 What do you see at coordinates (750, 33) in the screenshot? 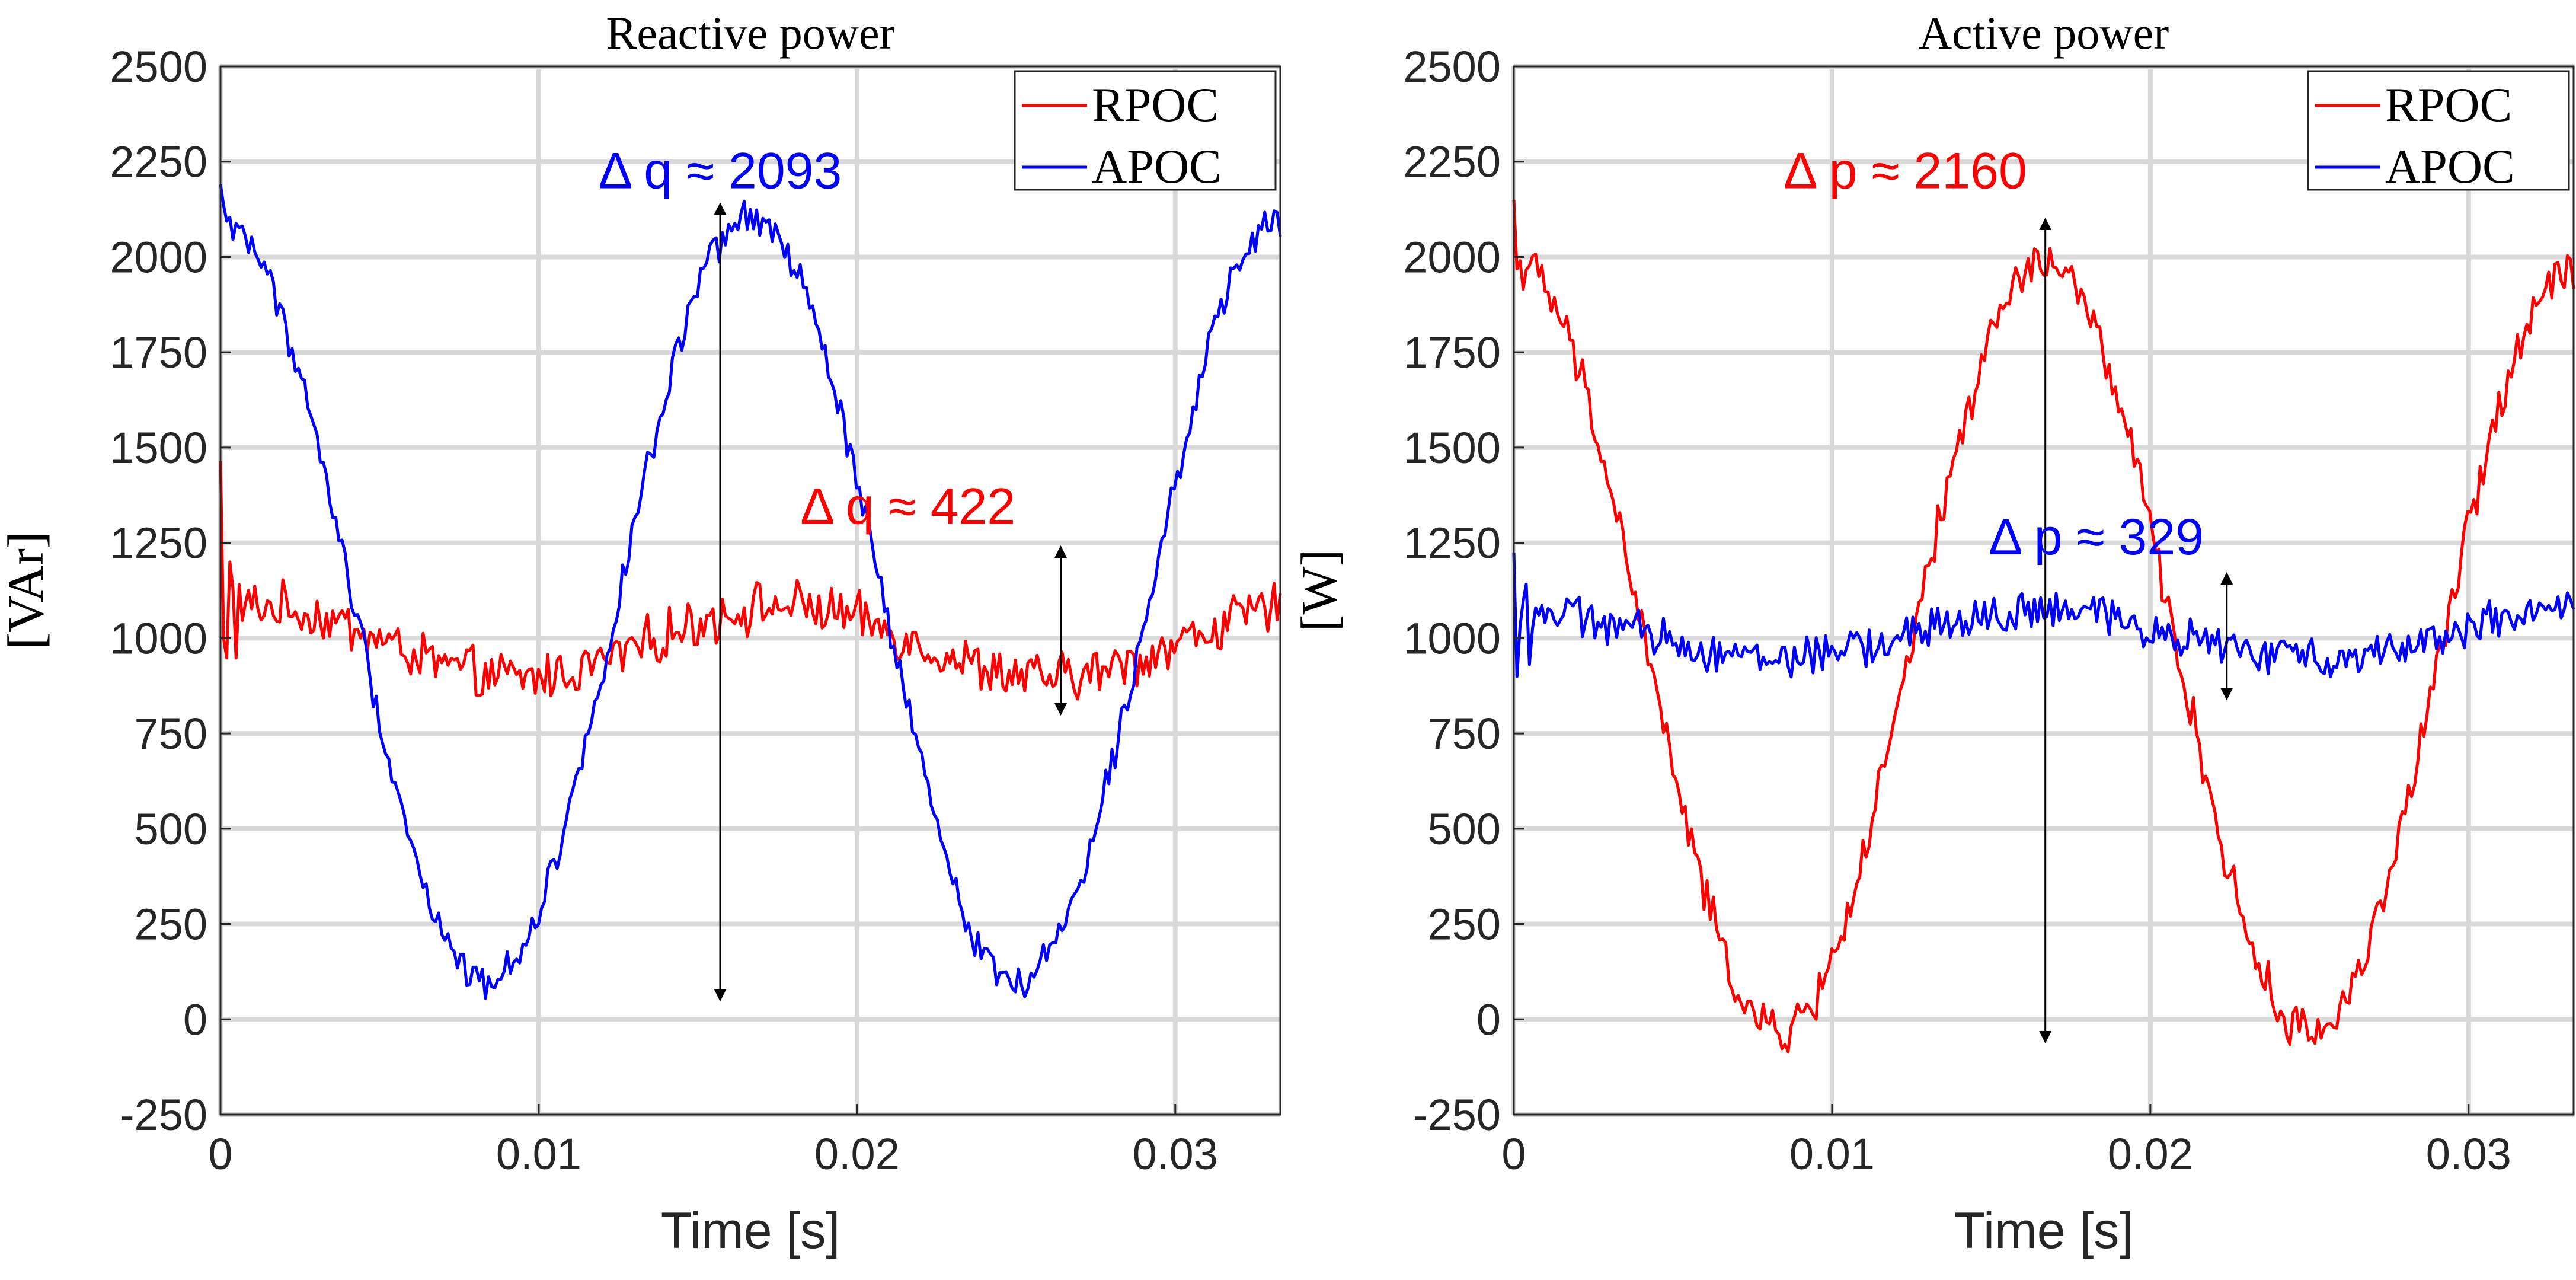
I see `chart-title: Reactive power` at bounding box center [750, 33].